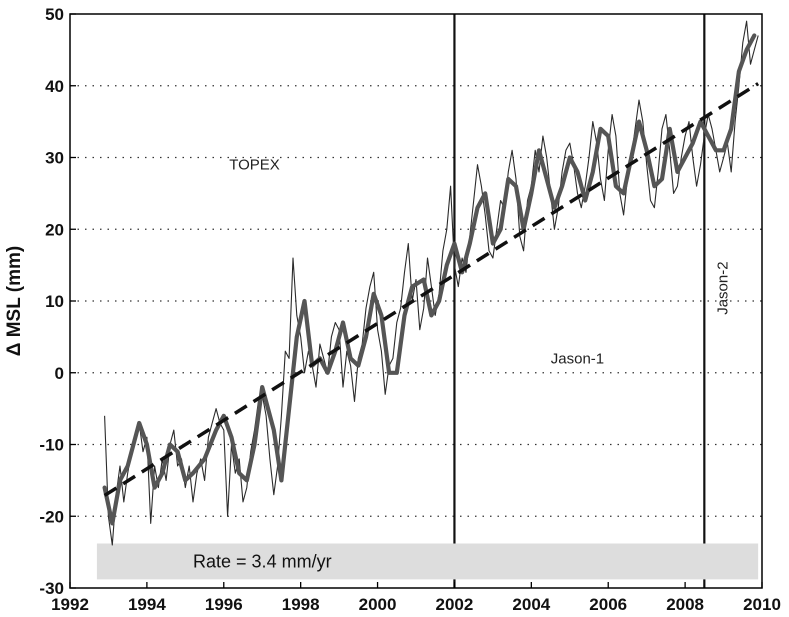 This screenshot has width=789, height=617. Describe the element at coordinates (147, 604) in the screenshot. I see `x-tick-label: 1994` at that location.